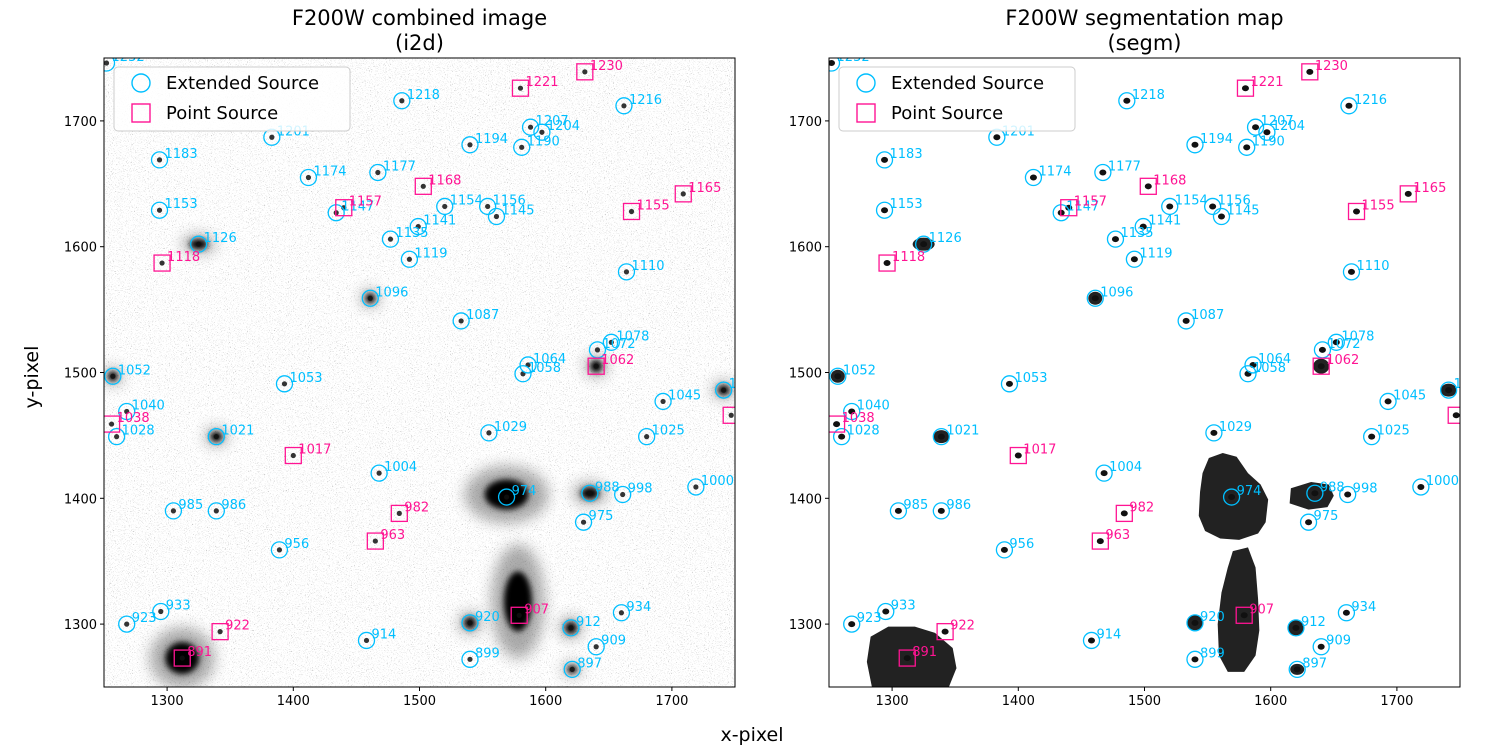 This screenshot has width=1504, height=756. I want to click on extended-source-label: 1183, so click(906, 154).